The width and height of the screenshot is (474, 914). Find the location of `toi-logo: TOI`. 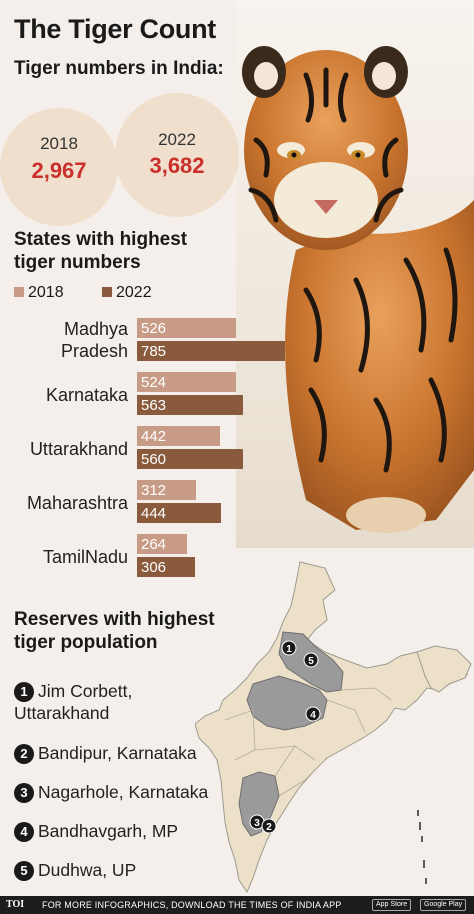

toi-logo: TOI is located at coordinates (15, 904).